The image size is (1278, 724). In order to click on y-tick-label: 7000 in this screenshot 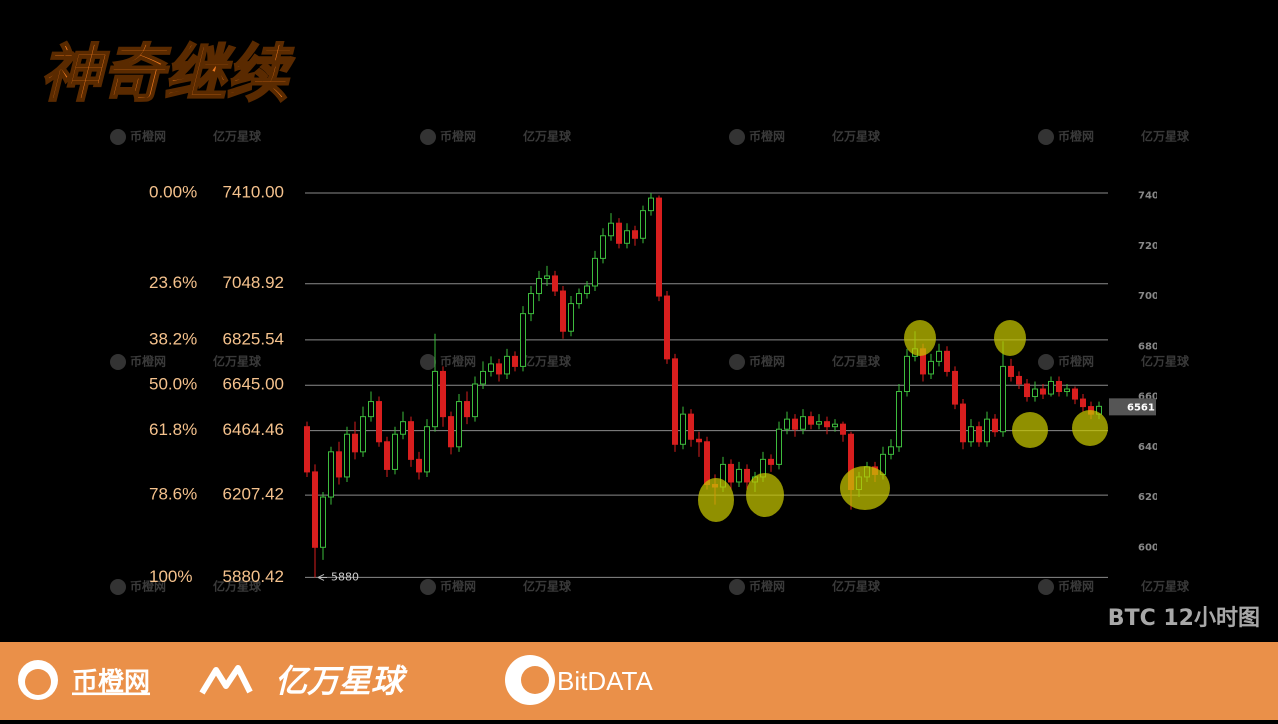, I will do `click(1152, 296)`.